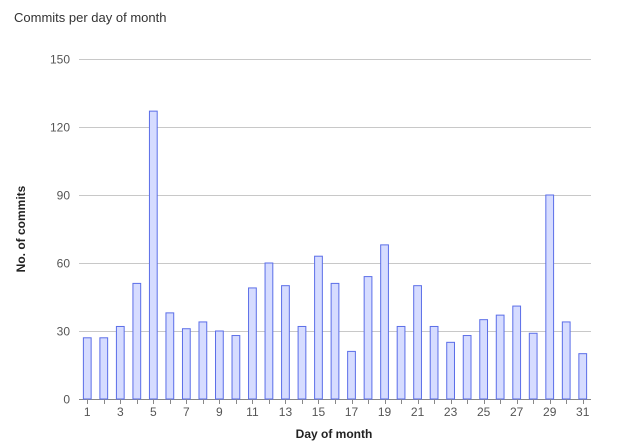 This screenshot has width=621, height=444. What do you see at coordinates (120, 412) in the screenshot?
I see `x-tick-label: 3` at bounding box center [120, 412].